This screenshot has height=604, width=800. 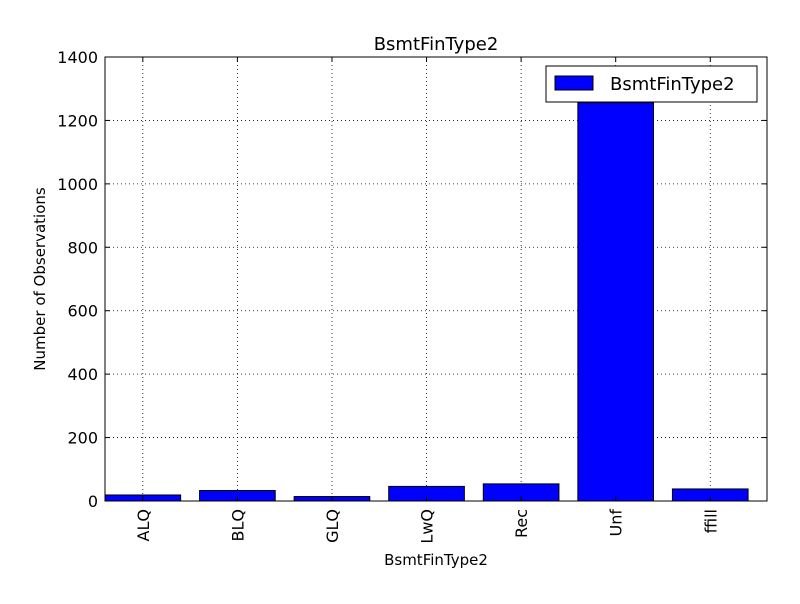 What do you see at coordinates (332, 526) in the screenshot?
I see `x-tick-label: GLQ` at bounding box center [332, 526].